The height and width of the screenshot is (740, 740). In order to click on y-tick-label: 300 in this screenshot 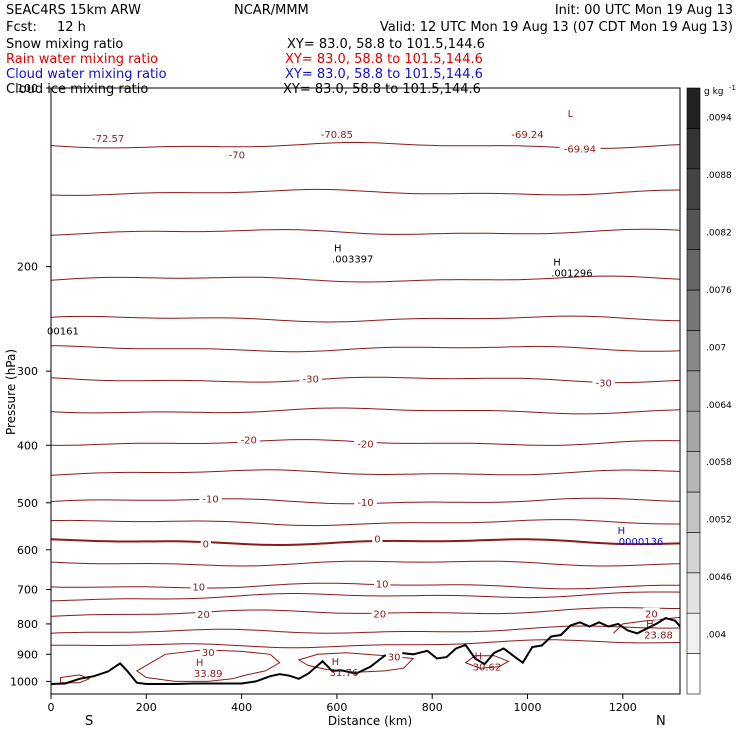, I will do `click(27, 371)`.